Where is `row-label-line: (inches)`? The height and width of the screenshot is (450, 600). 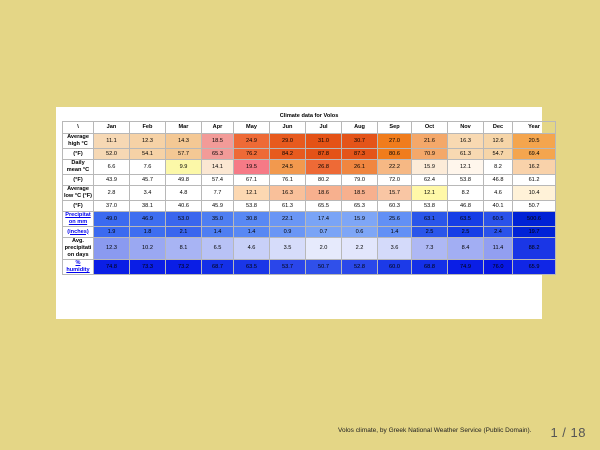
row-label-line: (inches) is located at coordinates (78, 231).